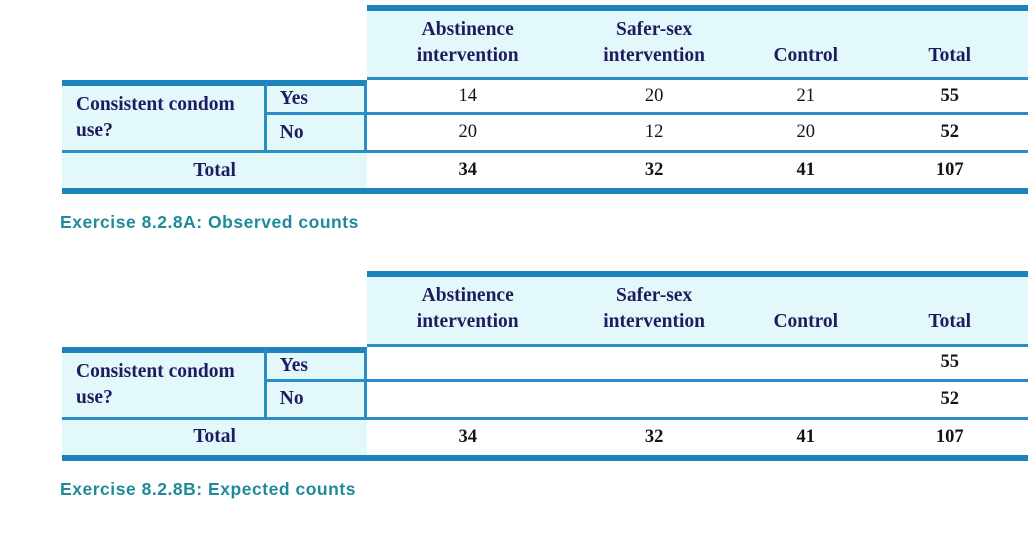 The width and height of the screenshot is (1036, 534). What do you see at coordinates (806, 399) in the screenshot?
I see `cell-no-control-empty` at bounding box center [806, 399].